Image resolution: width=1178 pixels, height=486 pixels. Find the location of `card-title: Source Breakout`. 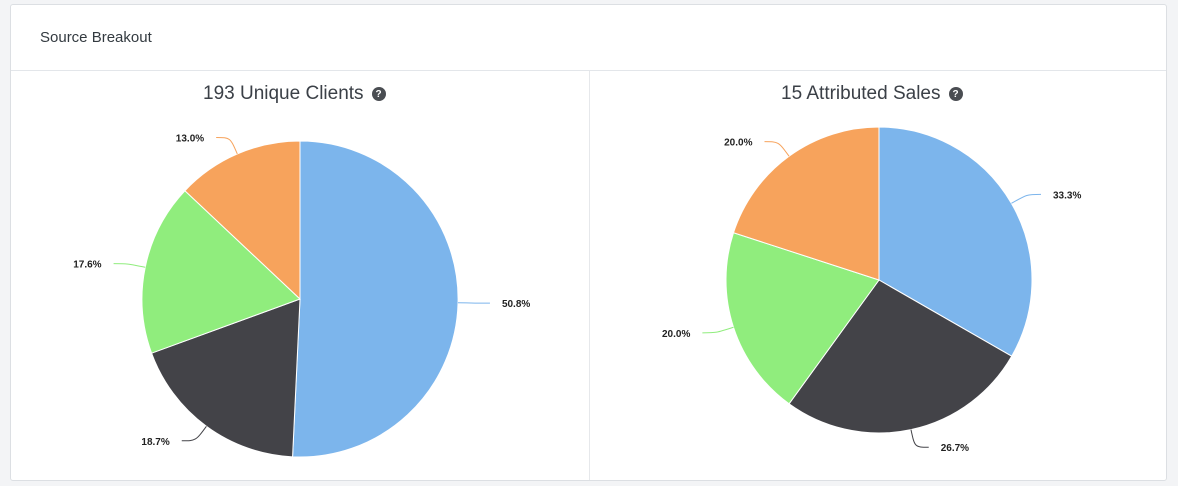

card-title: Source Breakout is located at coordinates (96, 37).